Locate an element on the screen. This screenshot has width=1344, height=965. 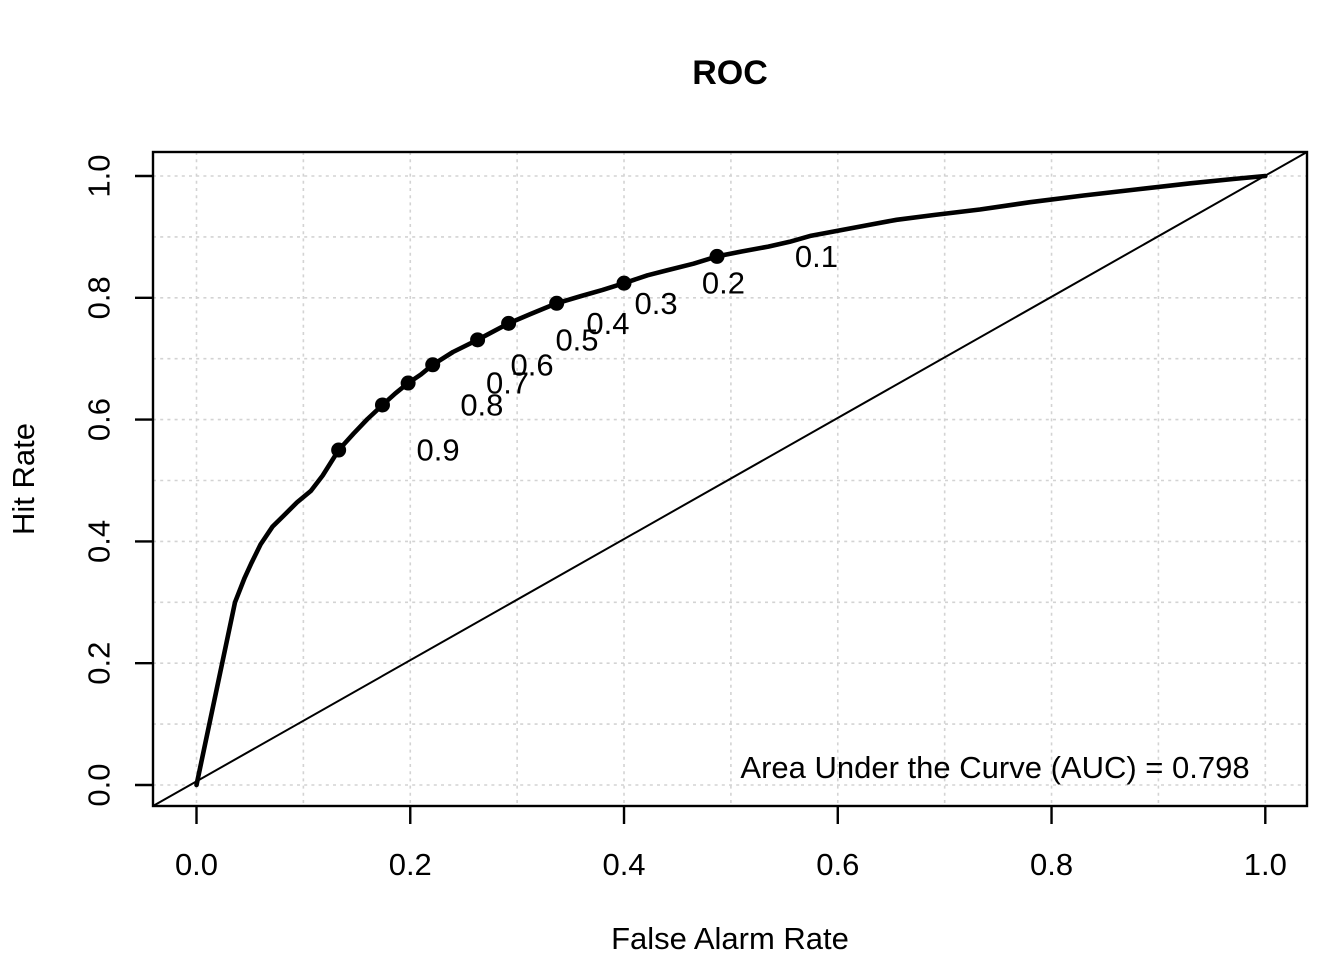
chart-title: ROC is located at coordinates (730, 73).